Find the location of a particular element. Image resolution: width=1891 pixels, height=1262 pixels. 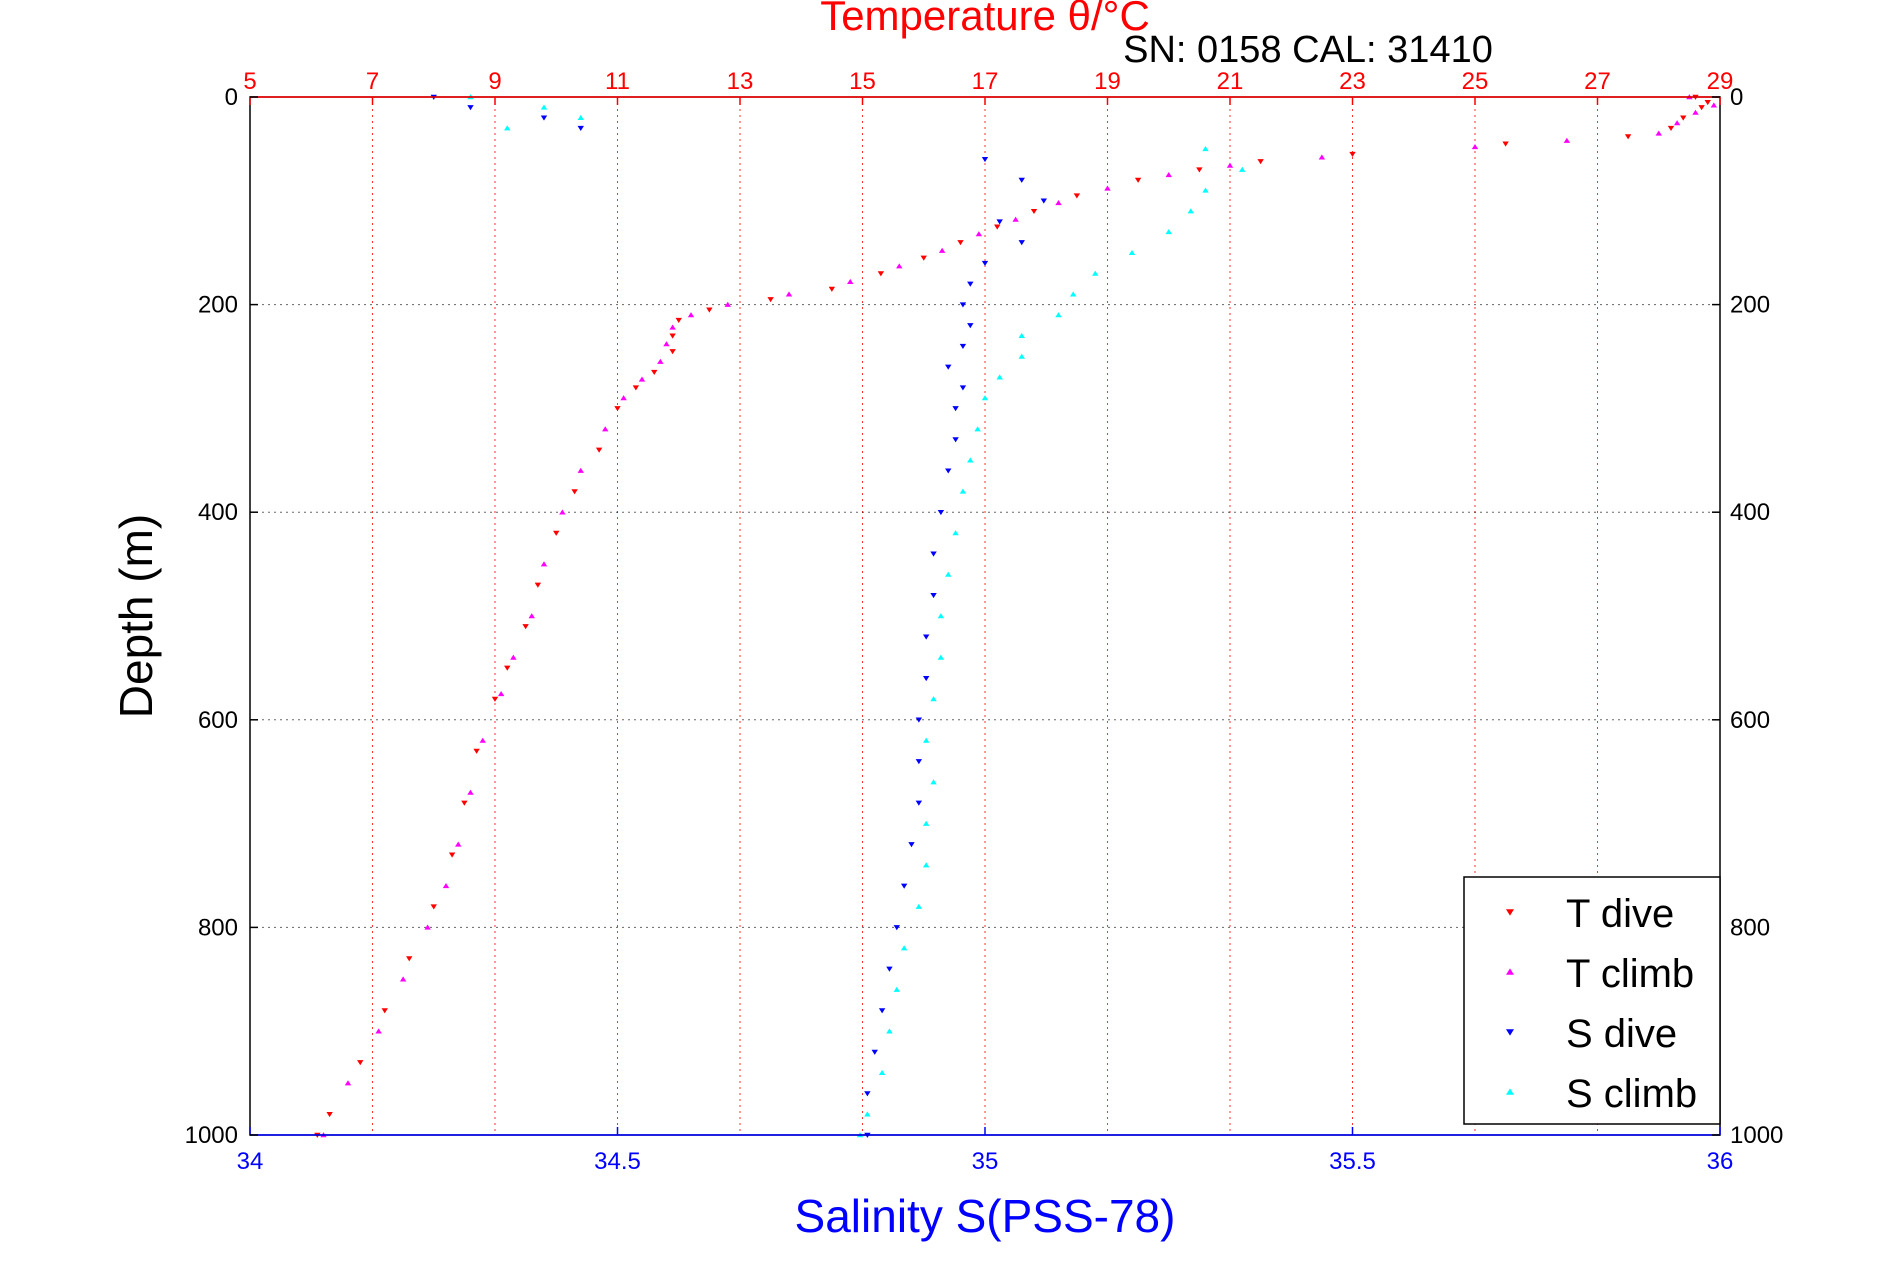

depth-tick-label-left: 600 is located at coordinates (218, 720).